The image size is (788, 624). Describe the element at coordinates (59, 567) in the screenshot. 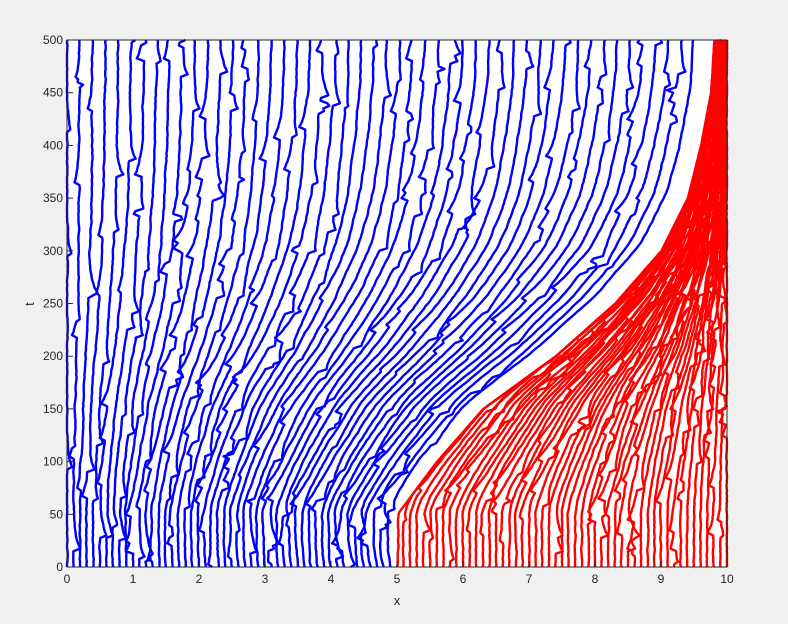

I see `y-tick-label: 0` at that location.